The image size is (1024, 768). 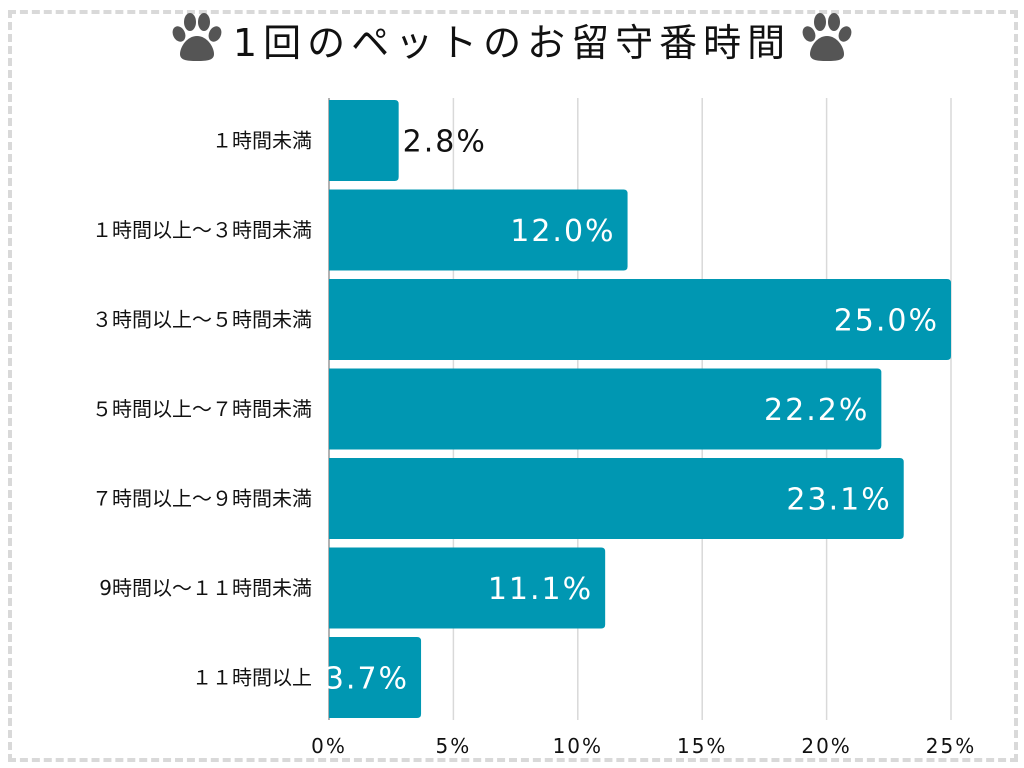 I want to click on data-label: 25.0%, so click(x=886, y=321).